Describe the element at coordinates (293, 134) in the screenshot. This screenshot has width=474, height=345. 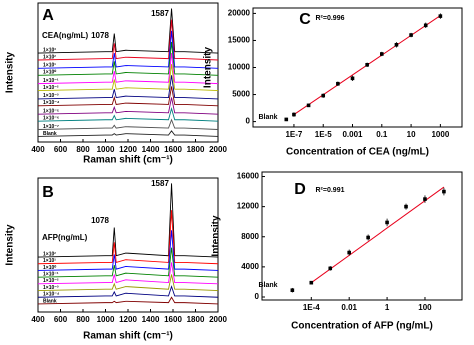
I see `x-tick-label: 1E-7` at that location.